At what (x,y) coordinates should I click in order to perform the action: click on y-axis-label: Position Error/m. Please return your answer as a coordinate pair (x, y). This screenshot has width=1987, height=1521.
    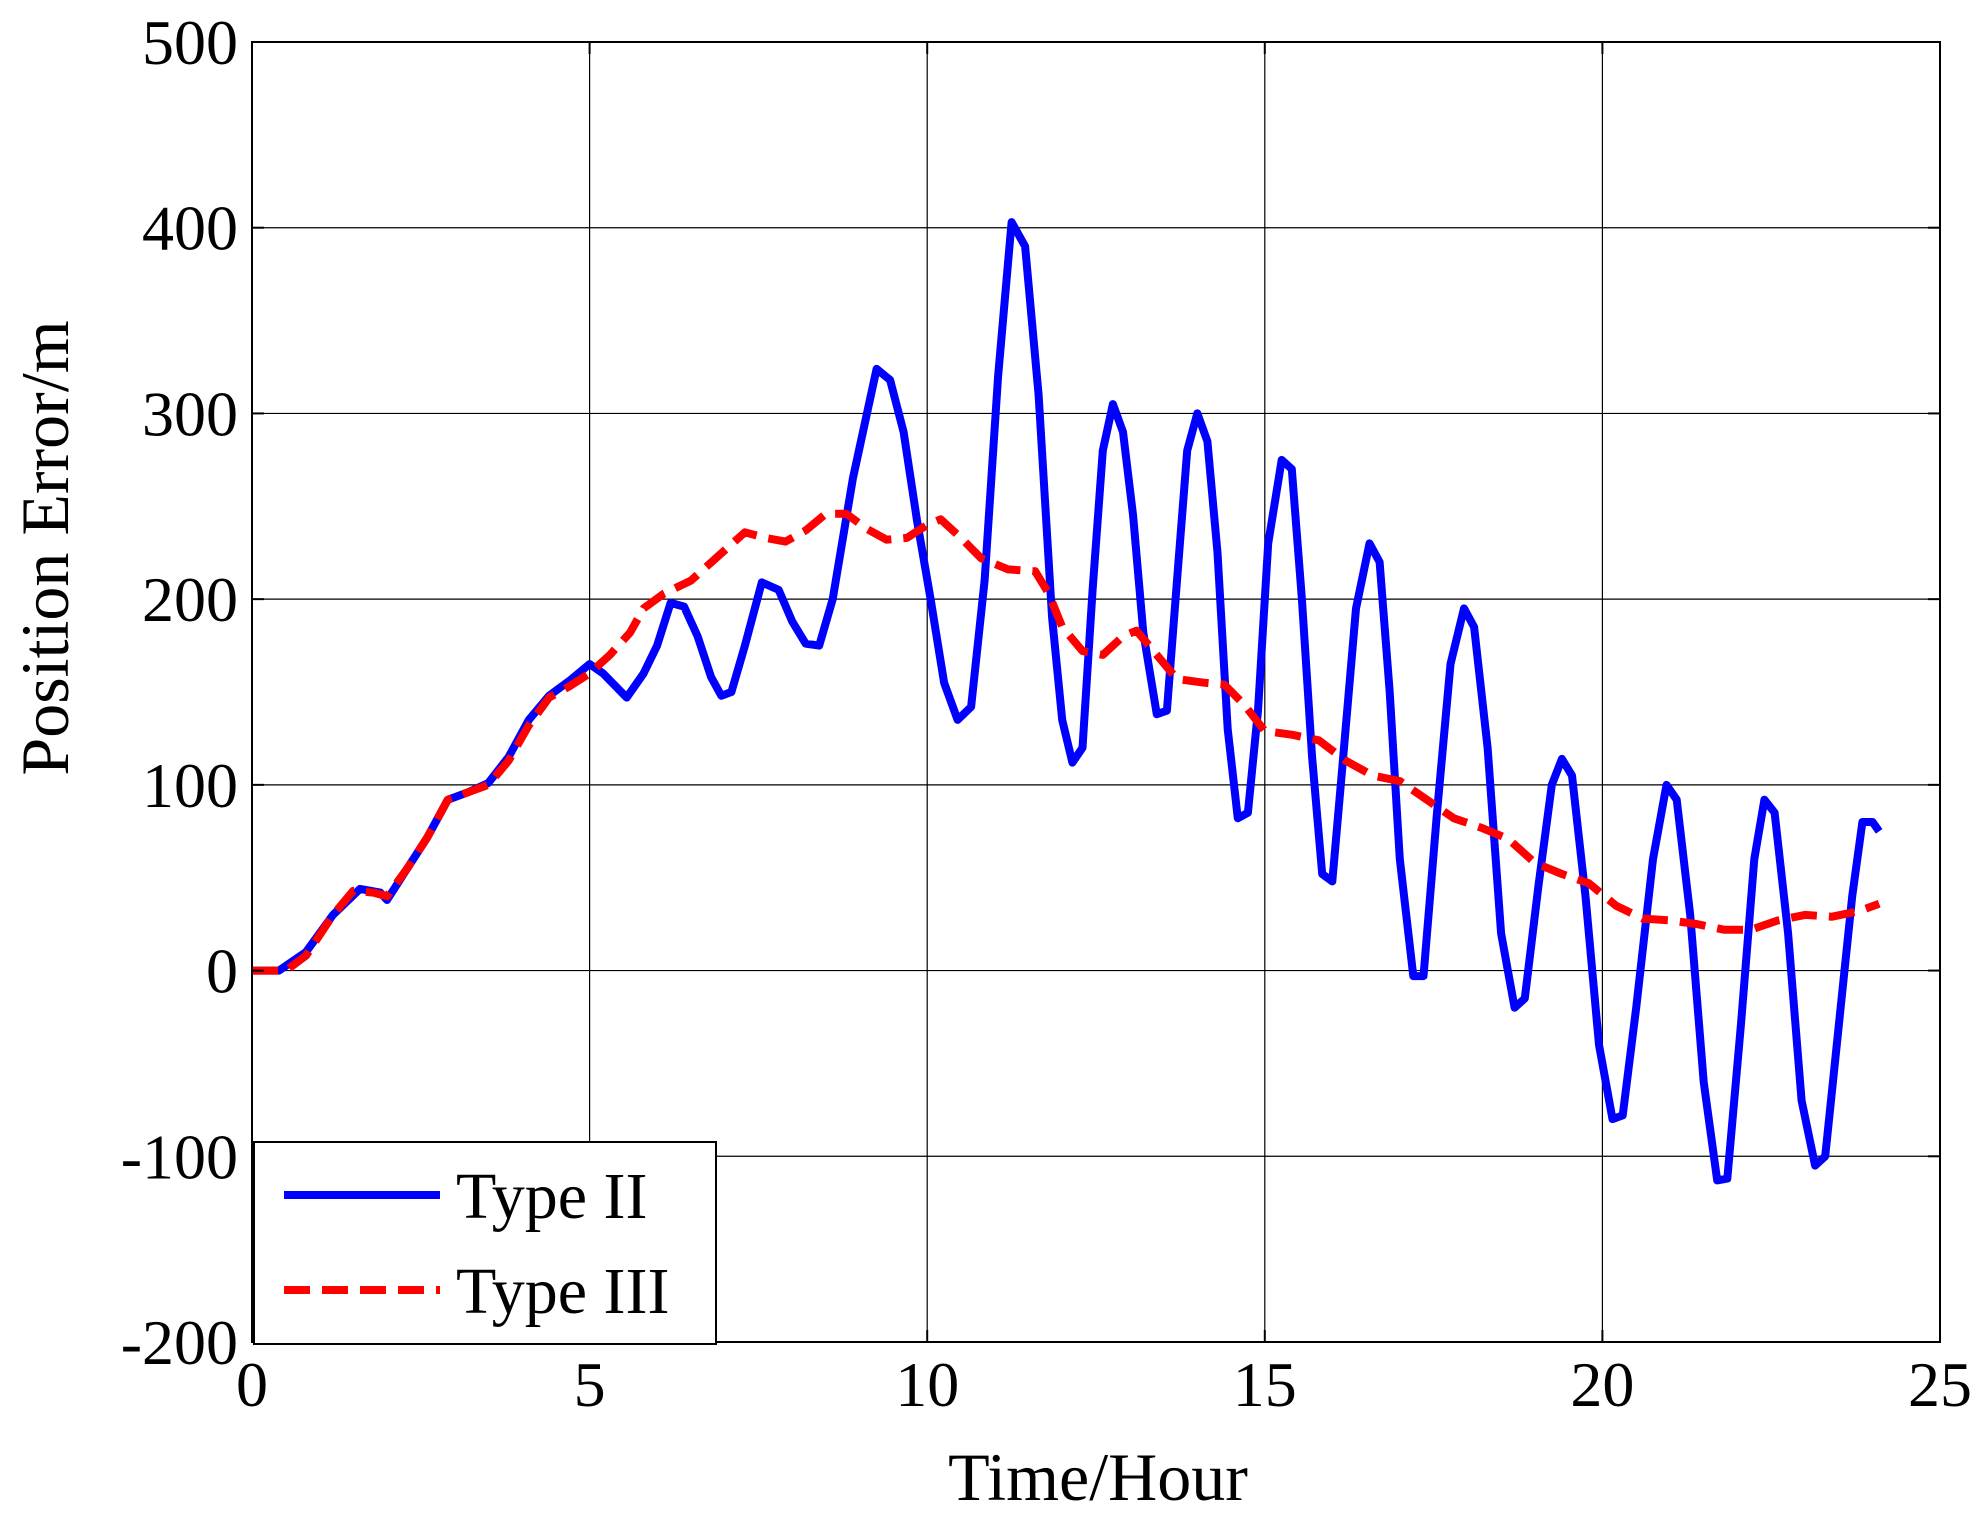
    Looking at the image, I should click on (45, 547).